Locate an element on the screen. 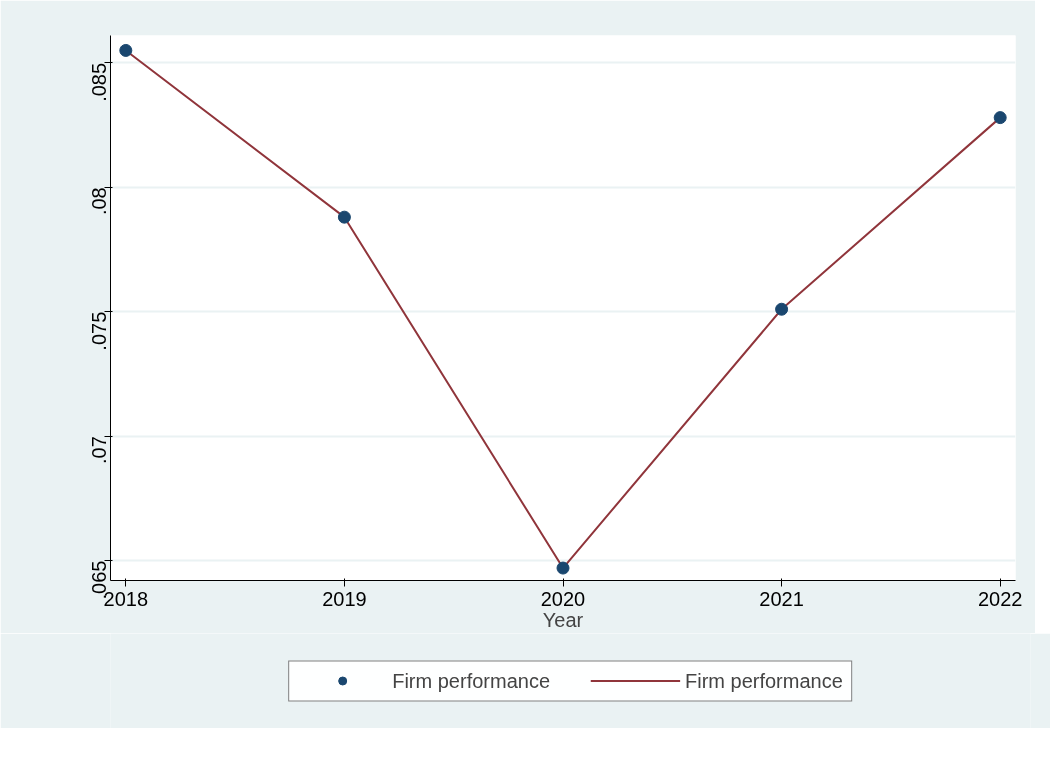 The image size is (1063, 770). x-tick-label: 2019 is located at coordinates (344, 598).